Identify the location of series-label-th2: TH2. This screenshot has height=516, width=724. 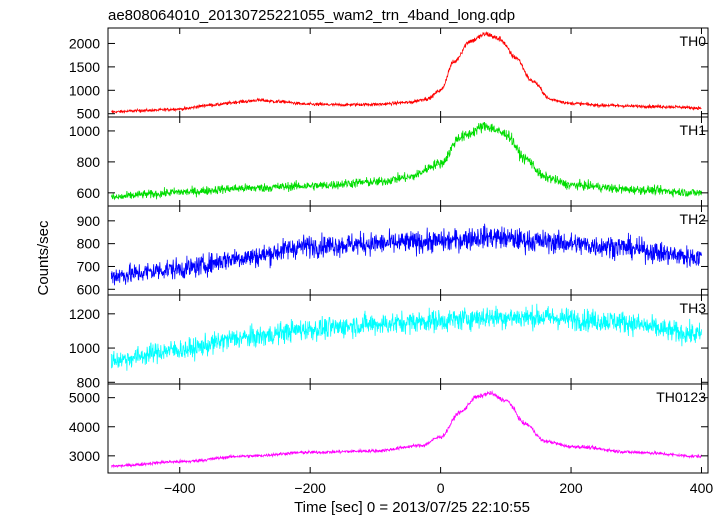
(693, 219).